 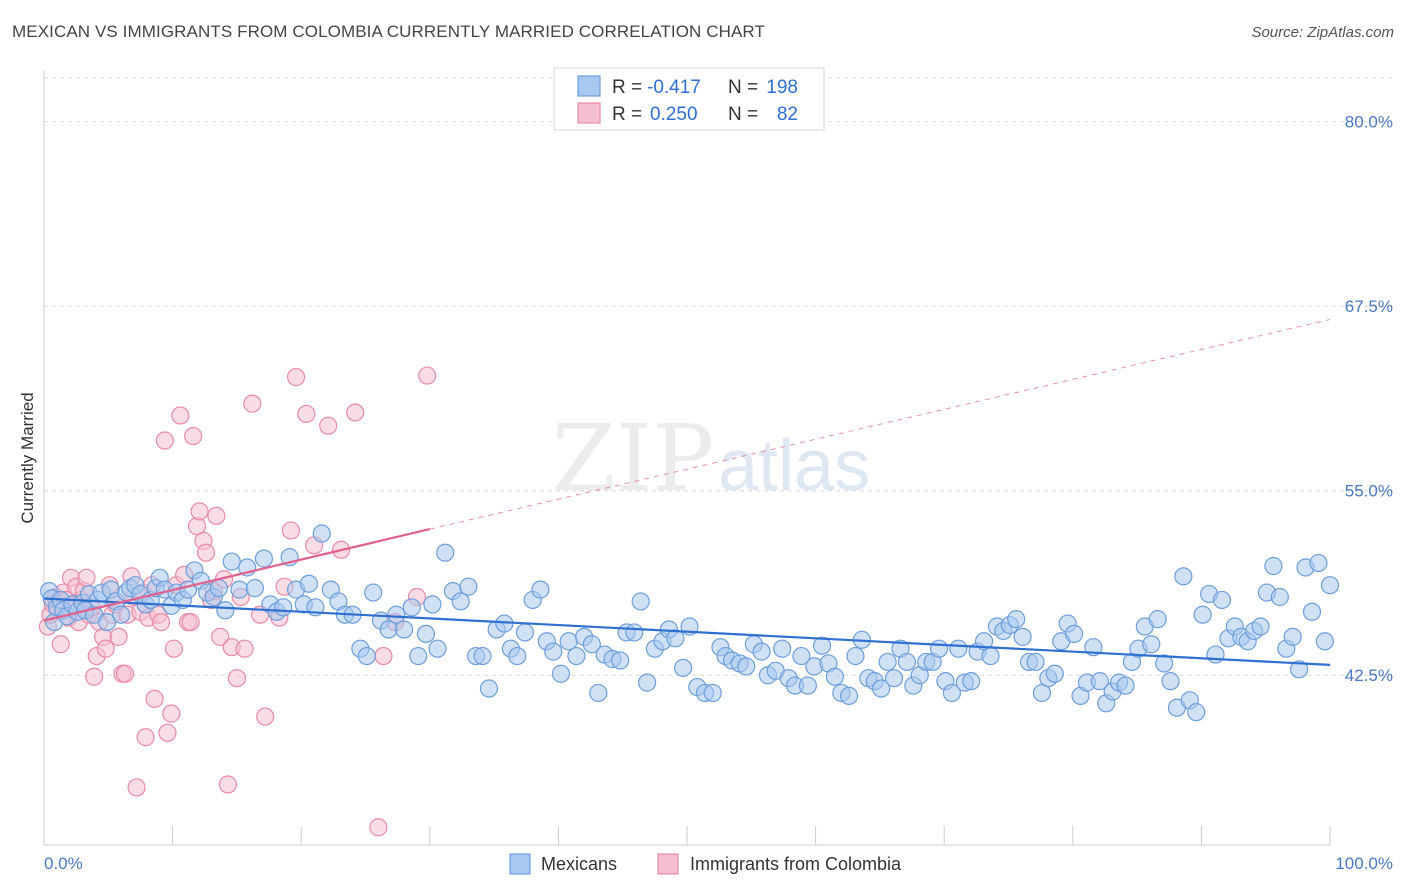 What do you see at coordinates (27, 457) in the screenshot?
I see `y-axis-label: Currently Married` at bounding box center [27, 457].